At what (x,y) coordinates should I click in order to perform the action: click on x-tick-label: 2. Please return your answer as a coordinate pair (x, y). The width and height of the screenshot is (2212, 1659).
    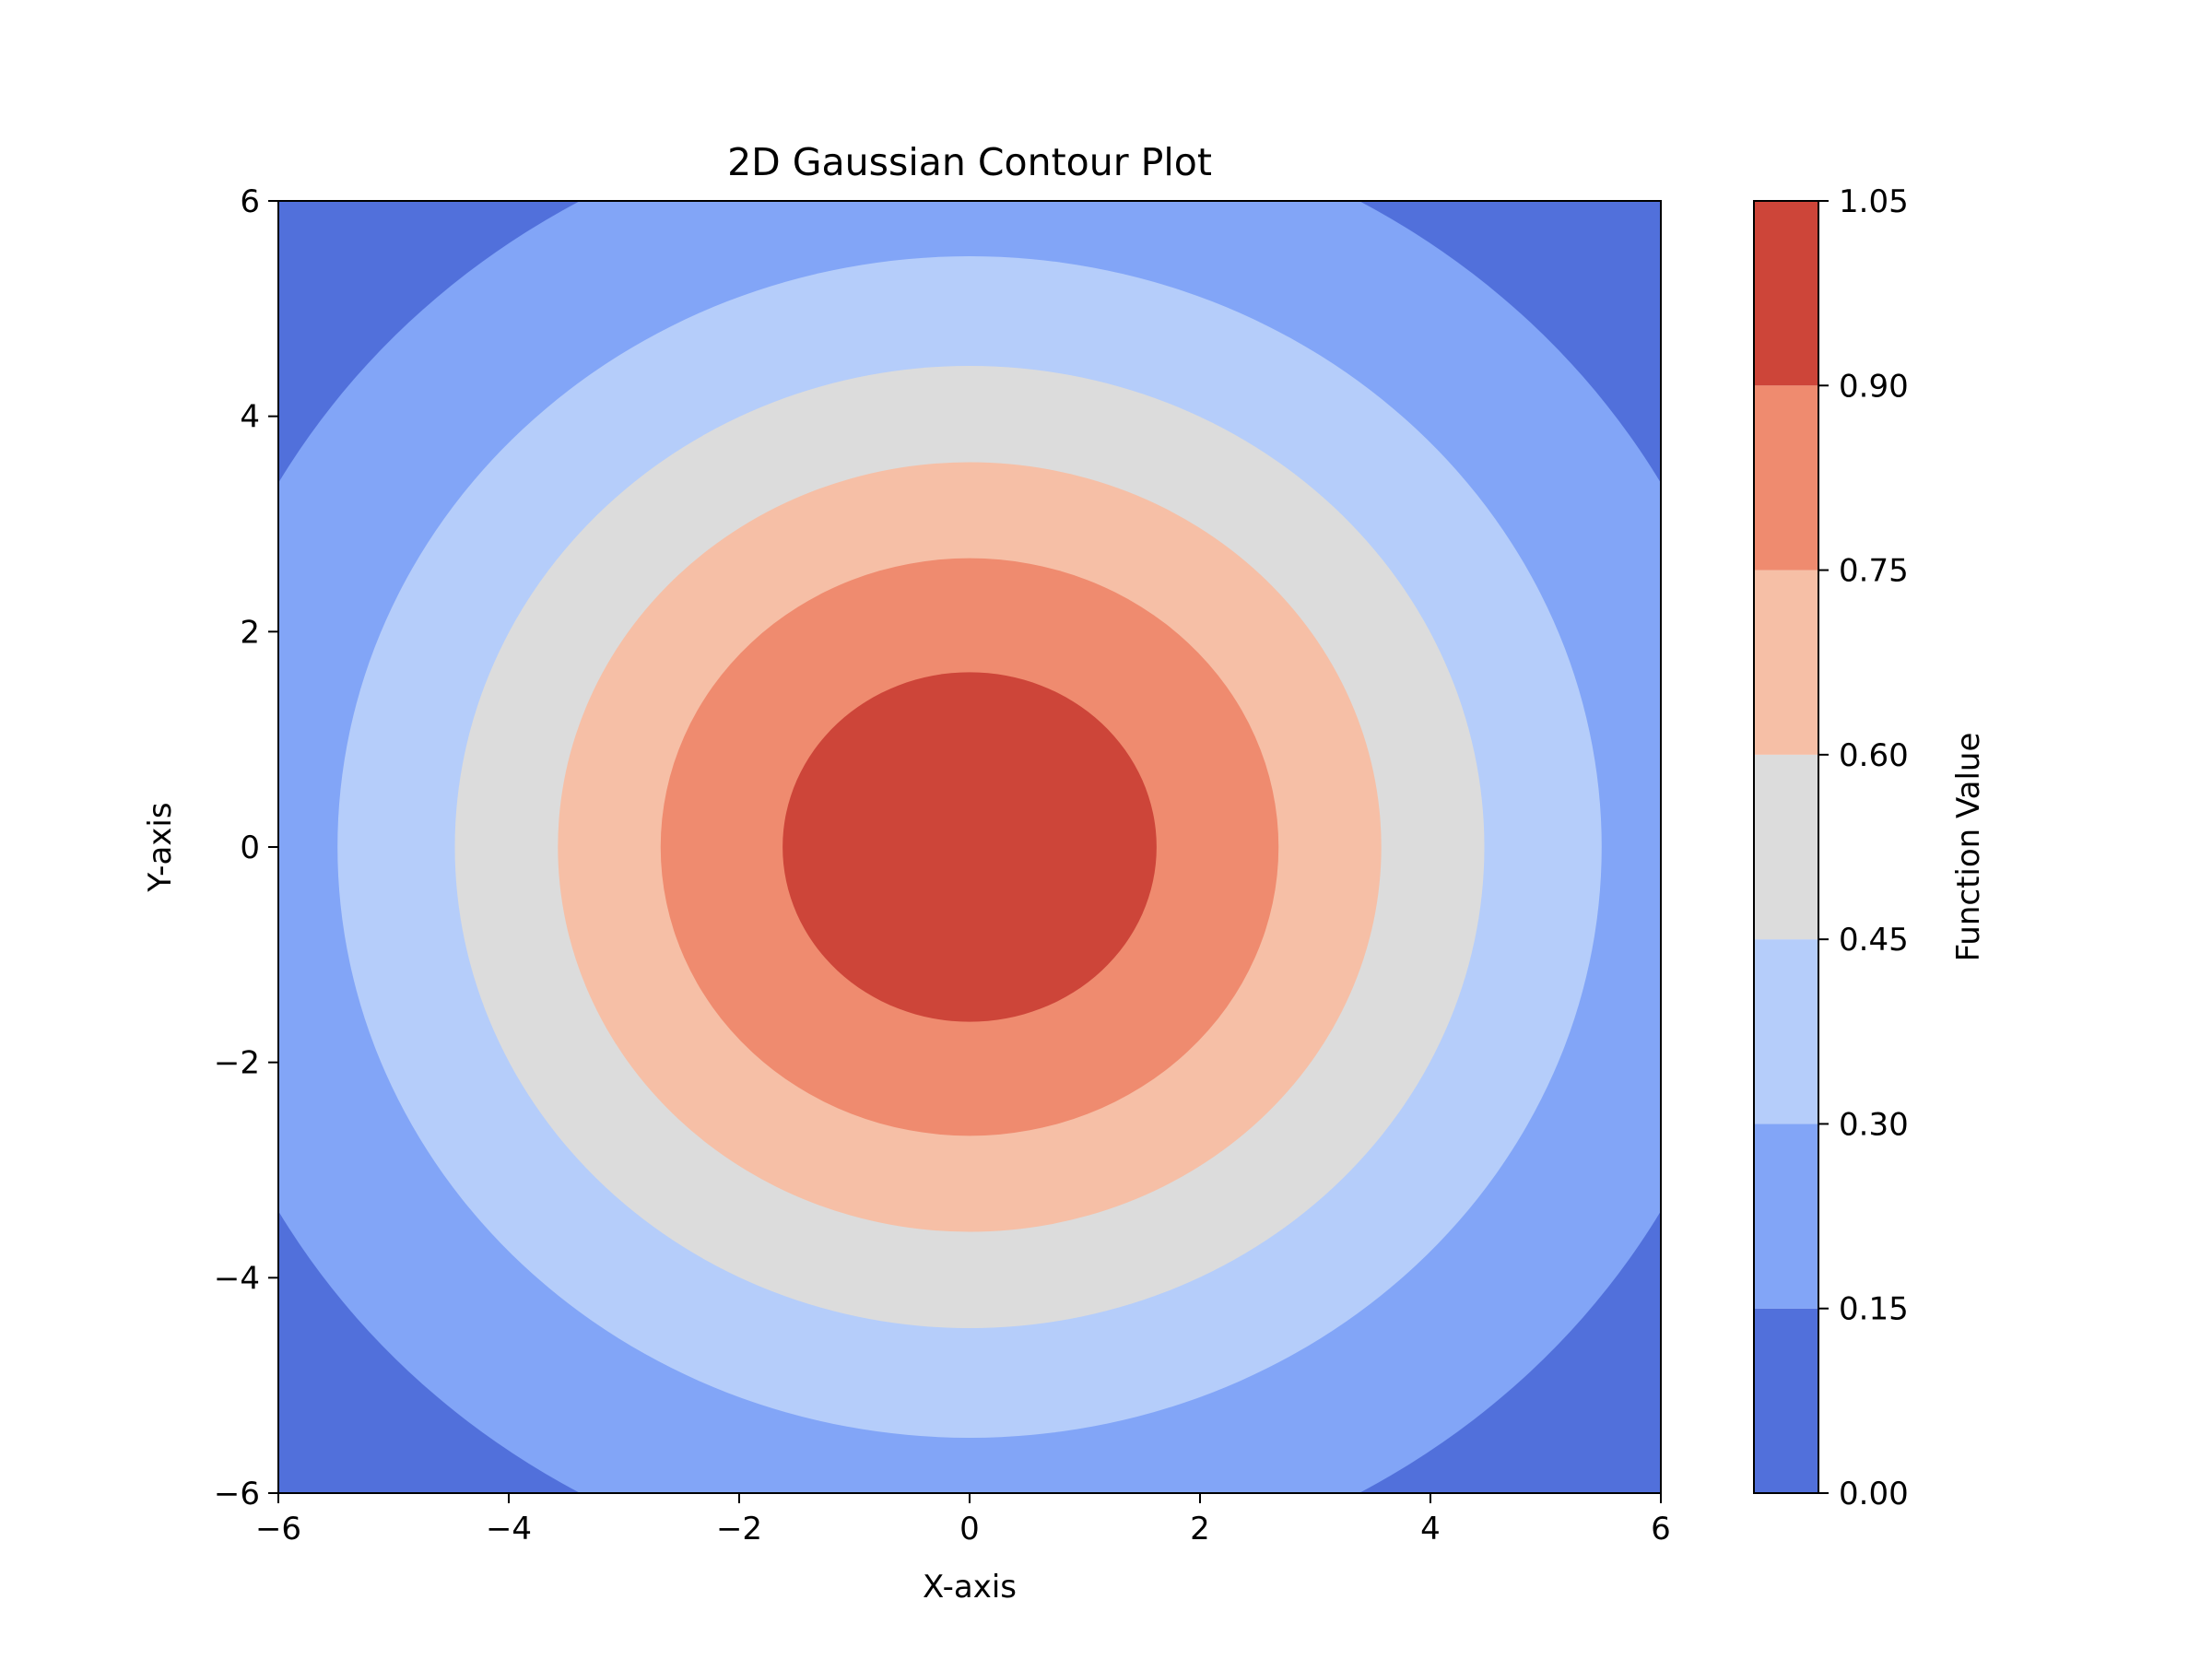
    Looking at the image, I should click on (1200, 1529).